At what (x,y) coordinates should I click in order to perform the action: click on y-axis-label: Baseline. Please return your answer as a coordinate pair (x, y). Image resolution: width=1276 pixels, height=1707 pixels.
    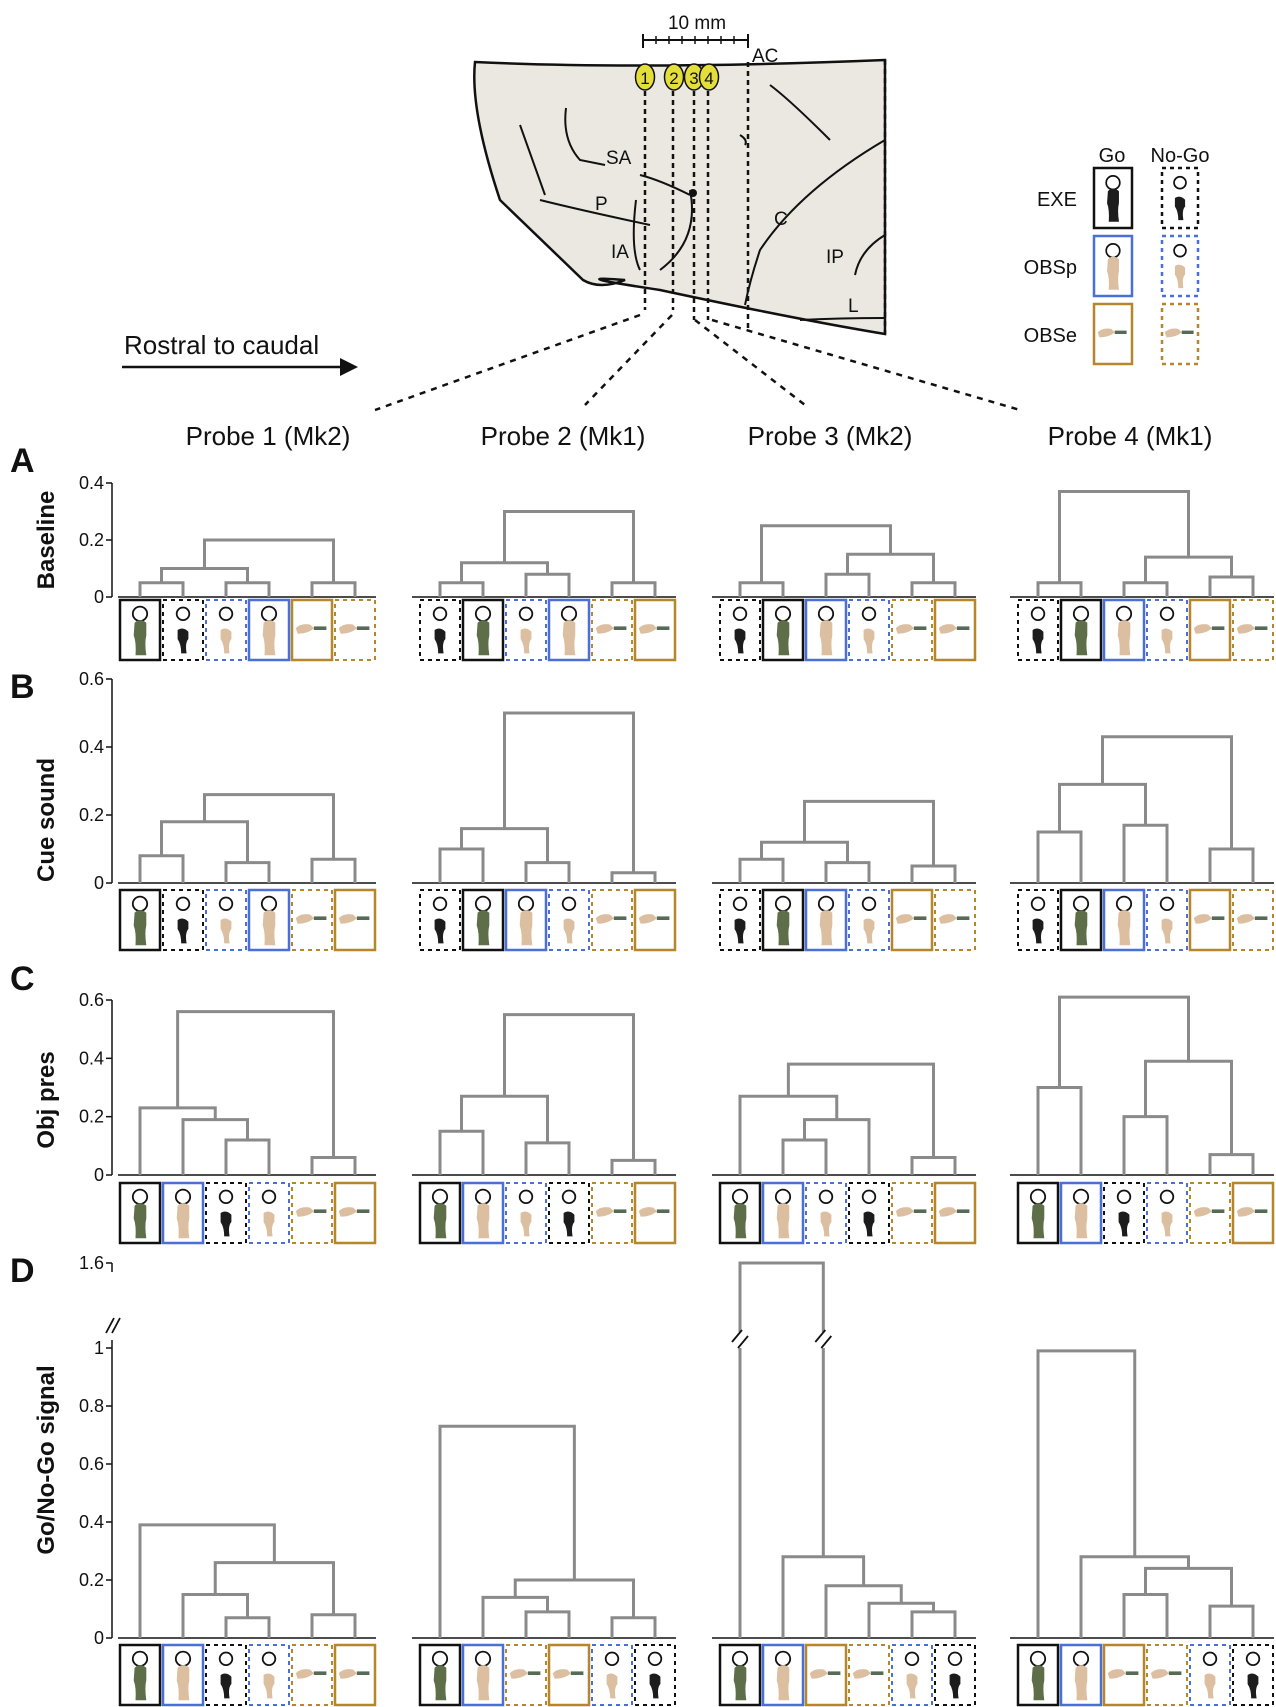
    Looking at the image, I should click on (46, 540).